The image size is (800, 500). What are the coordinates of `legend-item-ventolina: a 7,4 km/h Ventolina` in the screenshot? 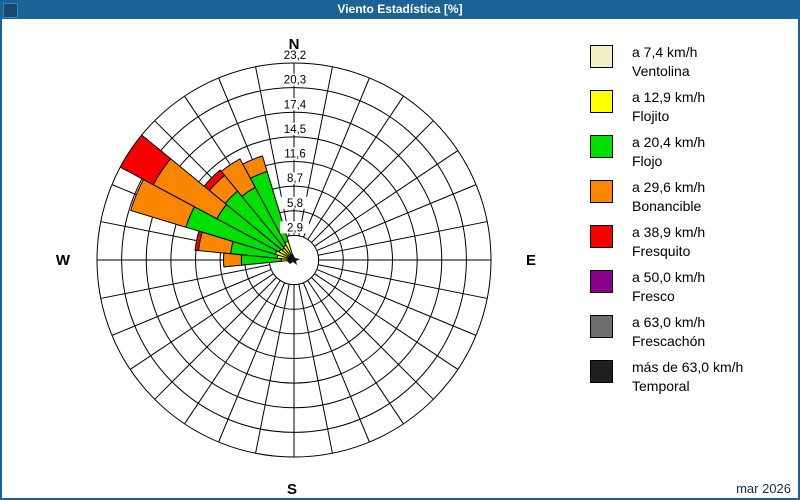 It's located at (692, 66).